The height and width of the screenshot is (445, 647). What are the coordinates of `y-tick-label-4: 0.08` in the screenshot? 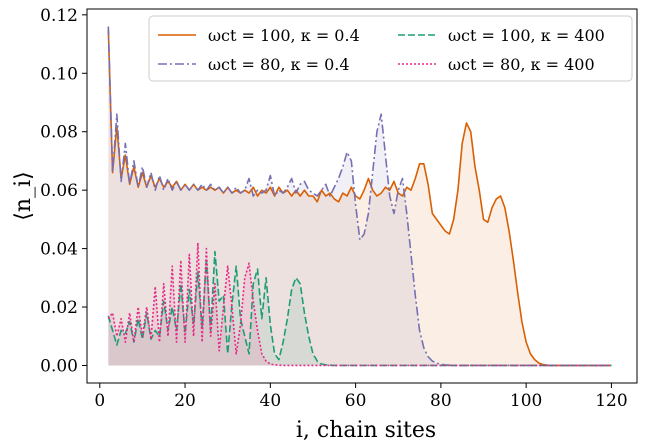 It's located at (59, 133).